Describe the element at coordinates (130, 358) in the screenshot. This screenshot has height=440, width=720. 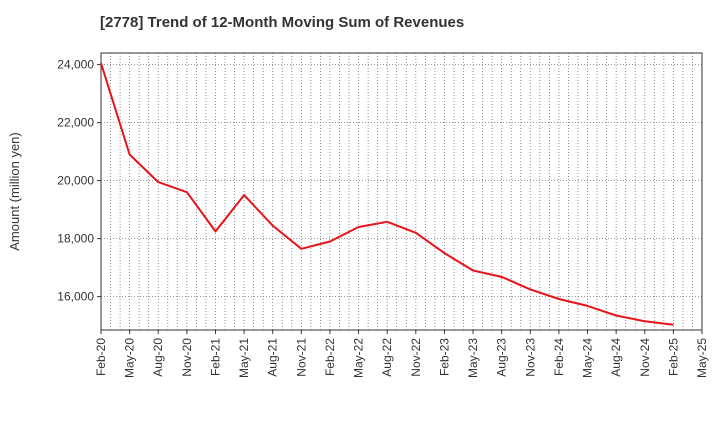
I see `x-tick-label: May-20` at that location.